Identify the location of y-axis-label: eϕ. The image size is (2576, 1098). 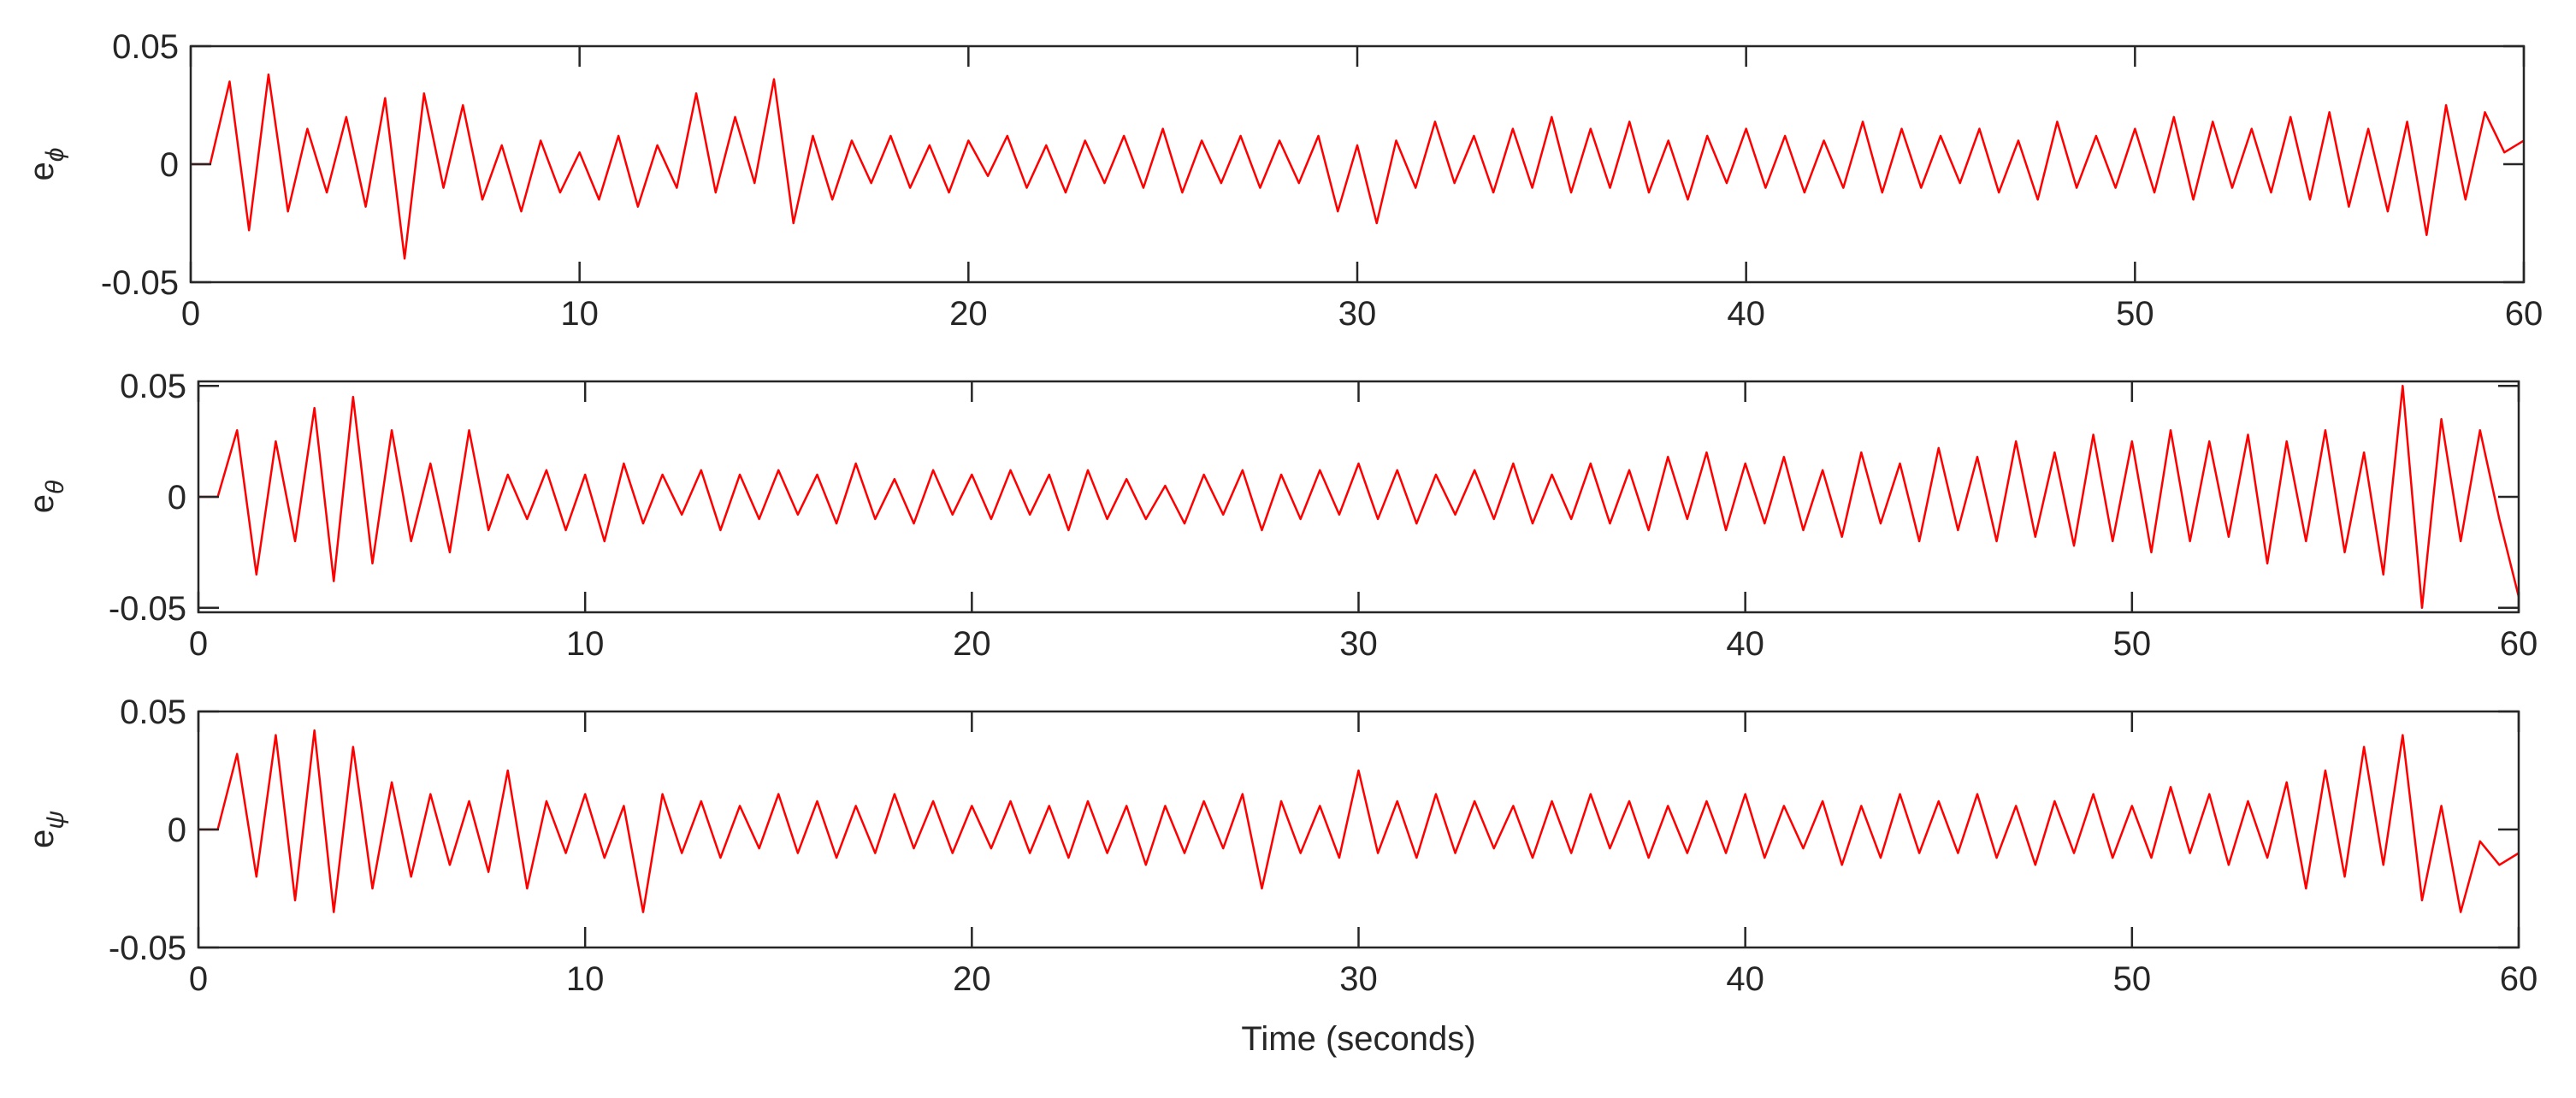
(46, 164).